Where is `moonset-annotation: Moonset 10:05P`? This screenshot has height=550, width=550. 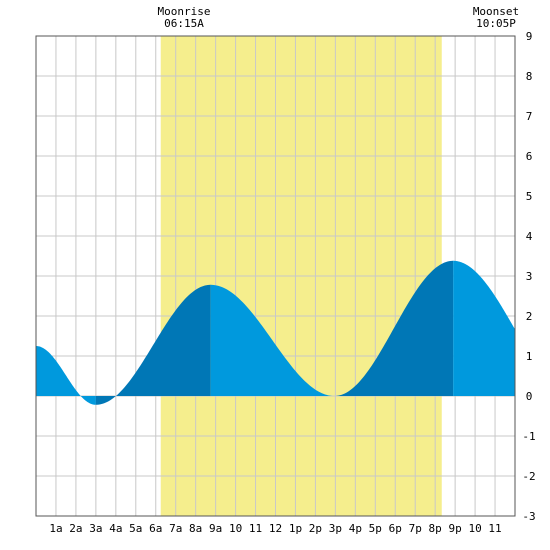
moonset-annotation: Moonset 10:05P is located at coordinates (496, 18).